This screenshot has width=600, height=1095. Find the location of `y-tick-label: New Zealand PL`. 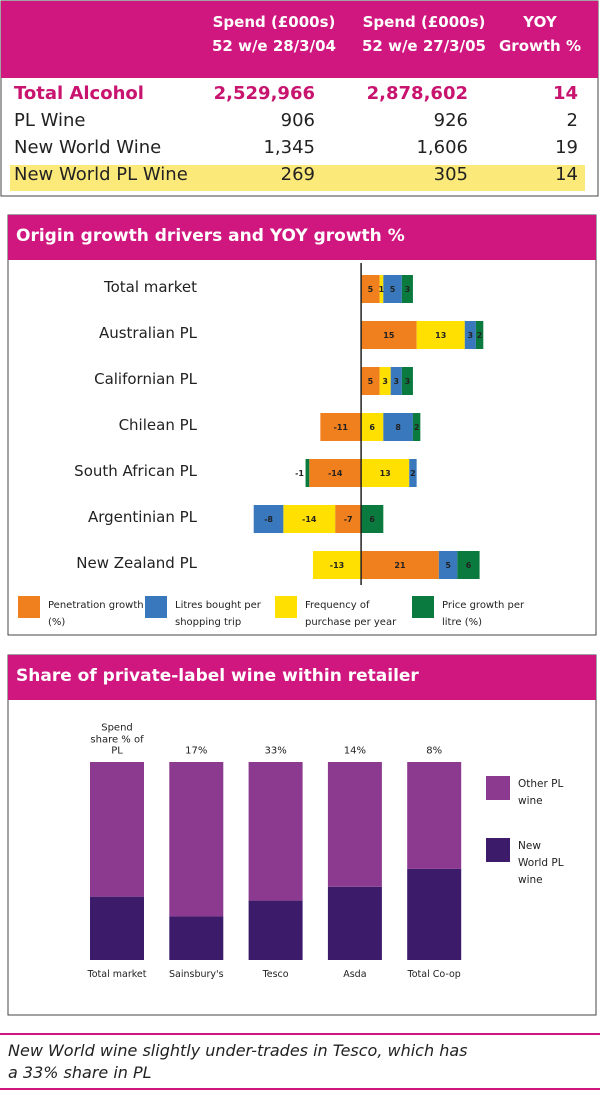

y-tick-label: New Zealand PL is located at coordinates (136, 563).